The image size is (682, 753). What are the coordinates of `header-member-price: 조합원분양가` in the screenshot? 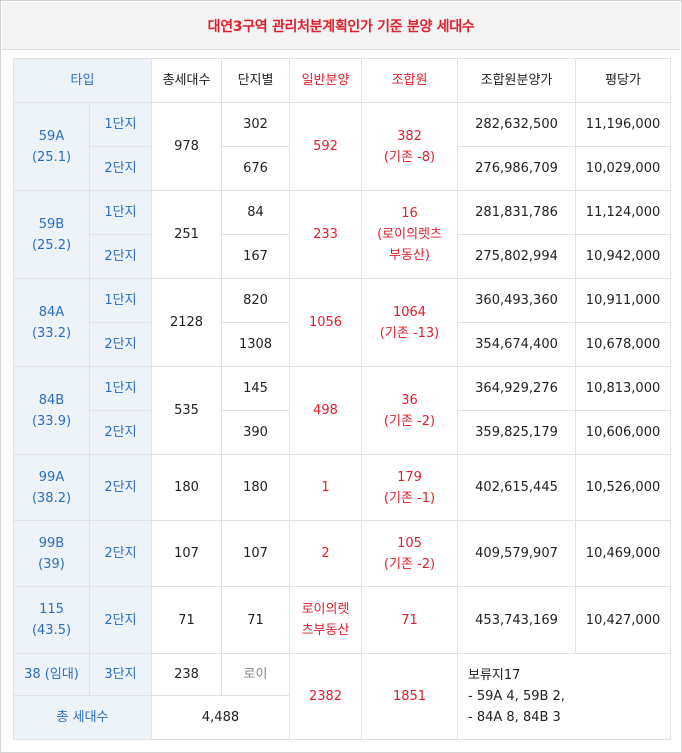 It's located at (517, 80).